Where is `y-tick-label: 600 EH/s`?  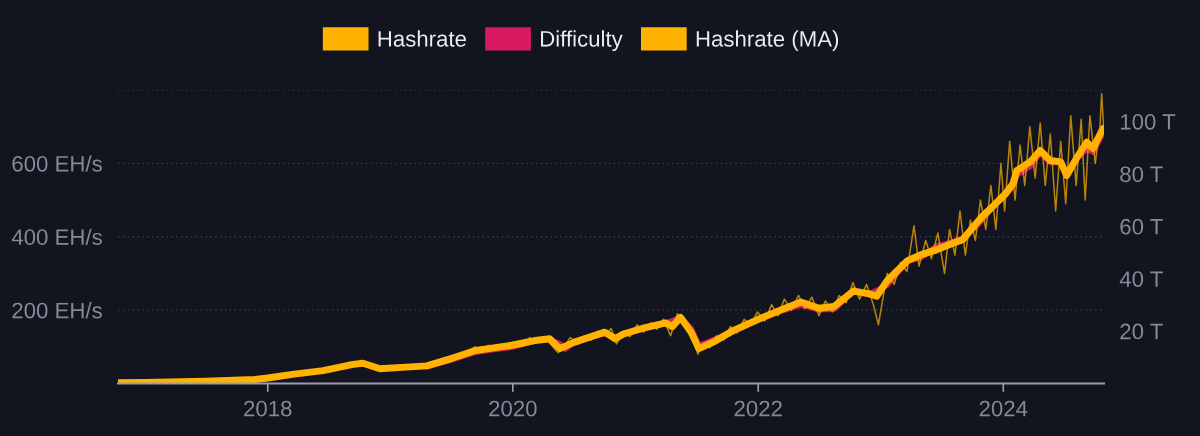 y-tick-label: 600 EH/s is located at coordinates (57, 163).